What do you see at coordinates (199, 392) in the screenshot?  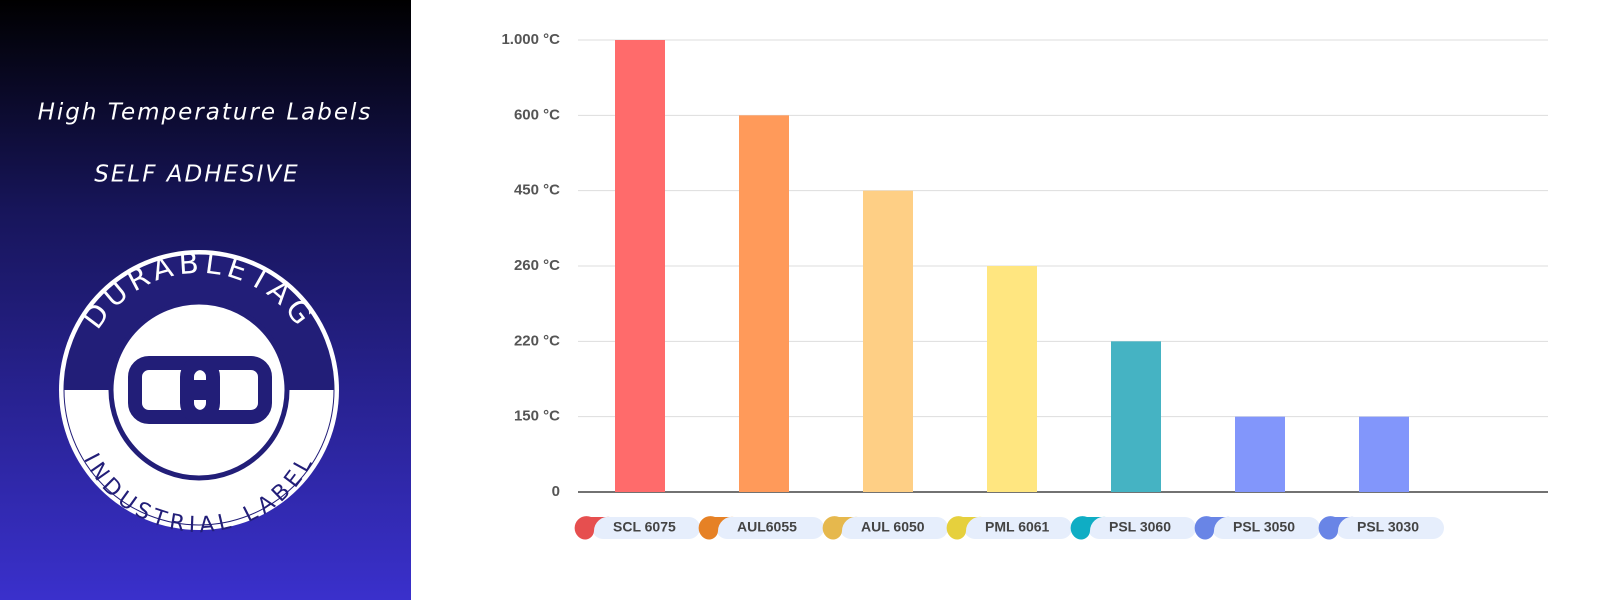 I see `logo: DURABLETAG INDUSTRIAL LABEL` at bounding box center [199, 392].